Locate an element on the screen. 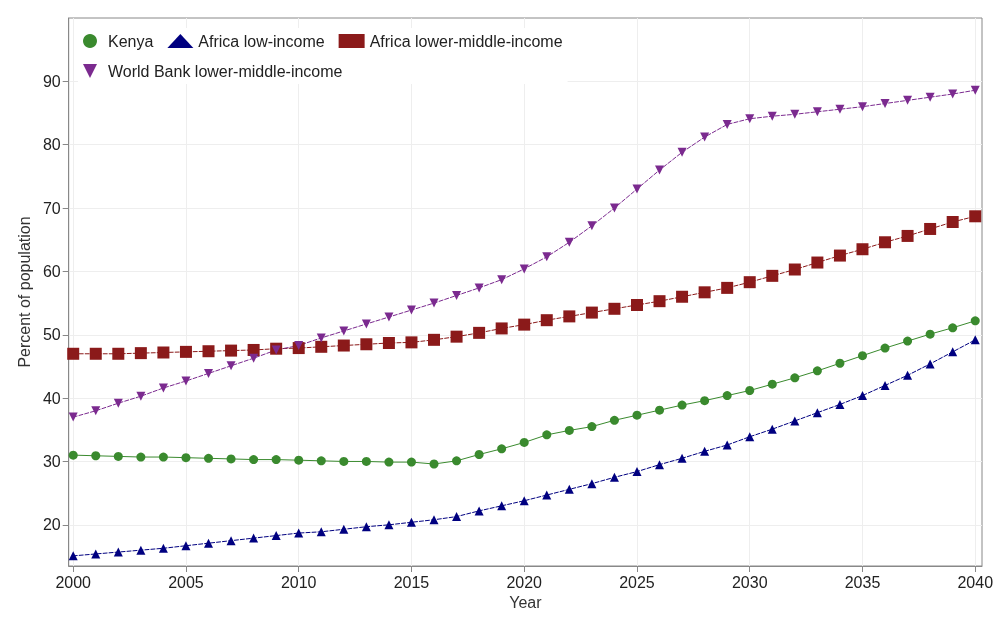  y-tick-label: 90 is located at coordinates (51, 81).